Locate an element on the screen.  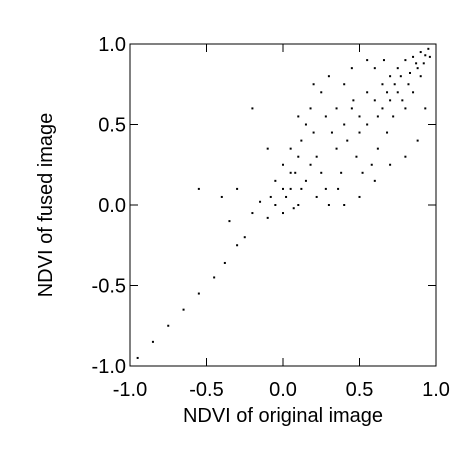
y-tick-label: -0.5 is located at coordinates (109, 287).